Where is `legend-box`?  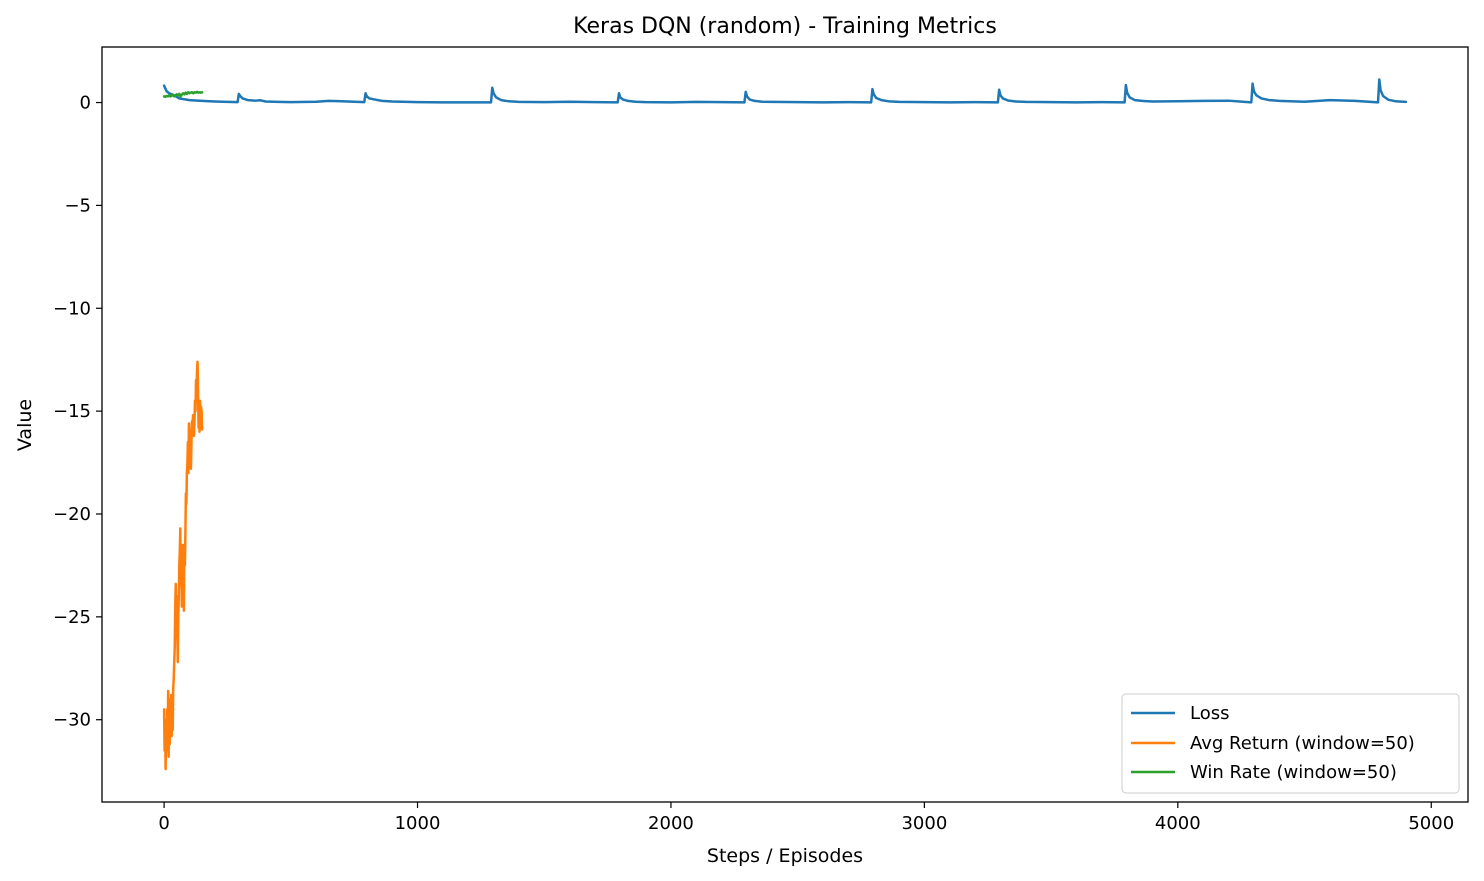 legend-box is located at coordinates (1290, 743).